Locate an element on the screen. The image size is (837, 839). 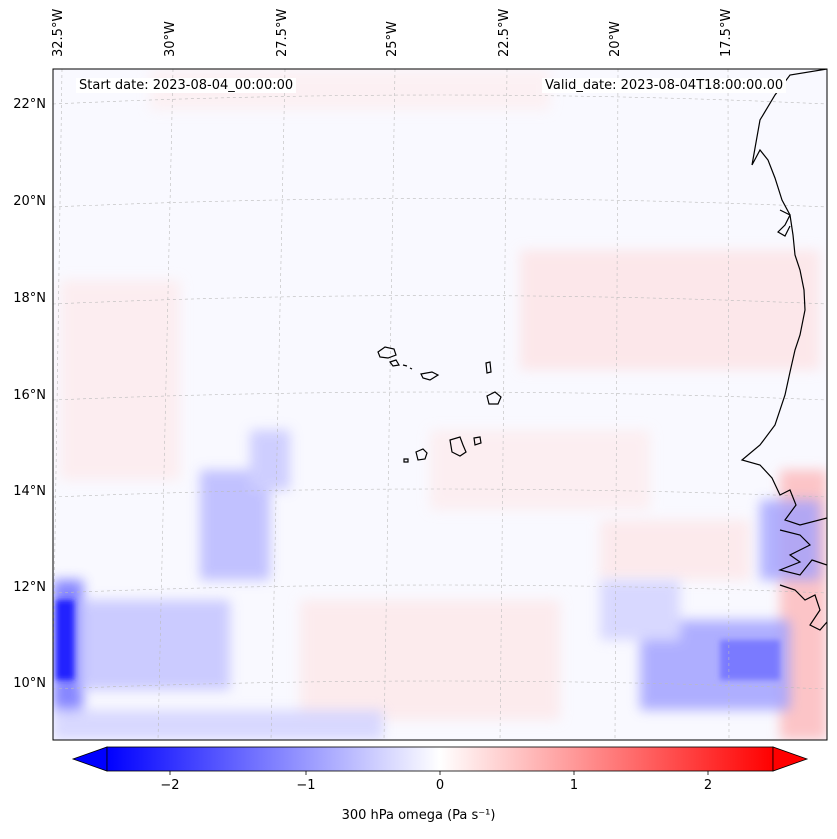
lat-label: 18°N is located at coordinates (29, 298).